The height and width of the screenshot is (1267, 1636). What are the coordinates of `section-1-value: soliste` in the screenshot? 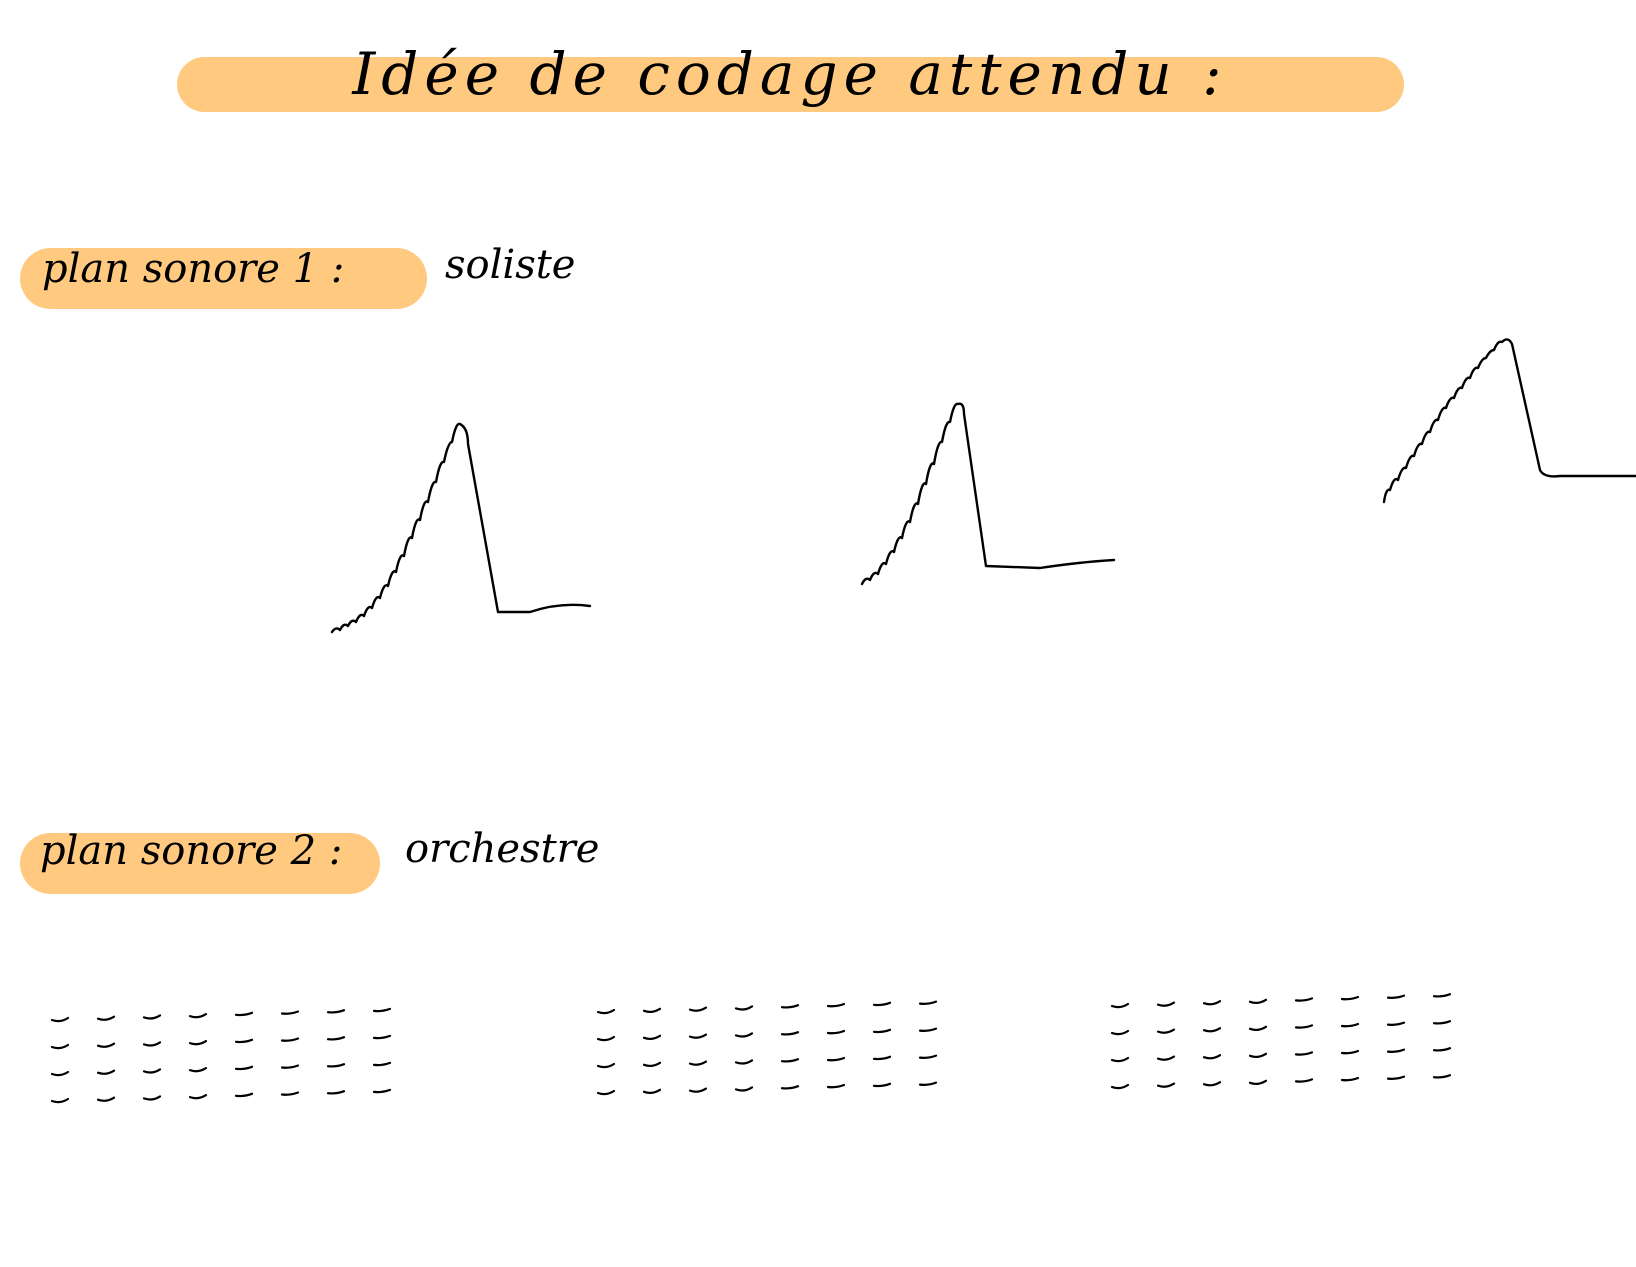 It's located at (510, 265).